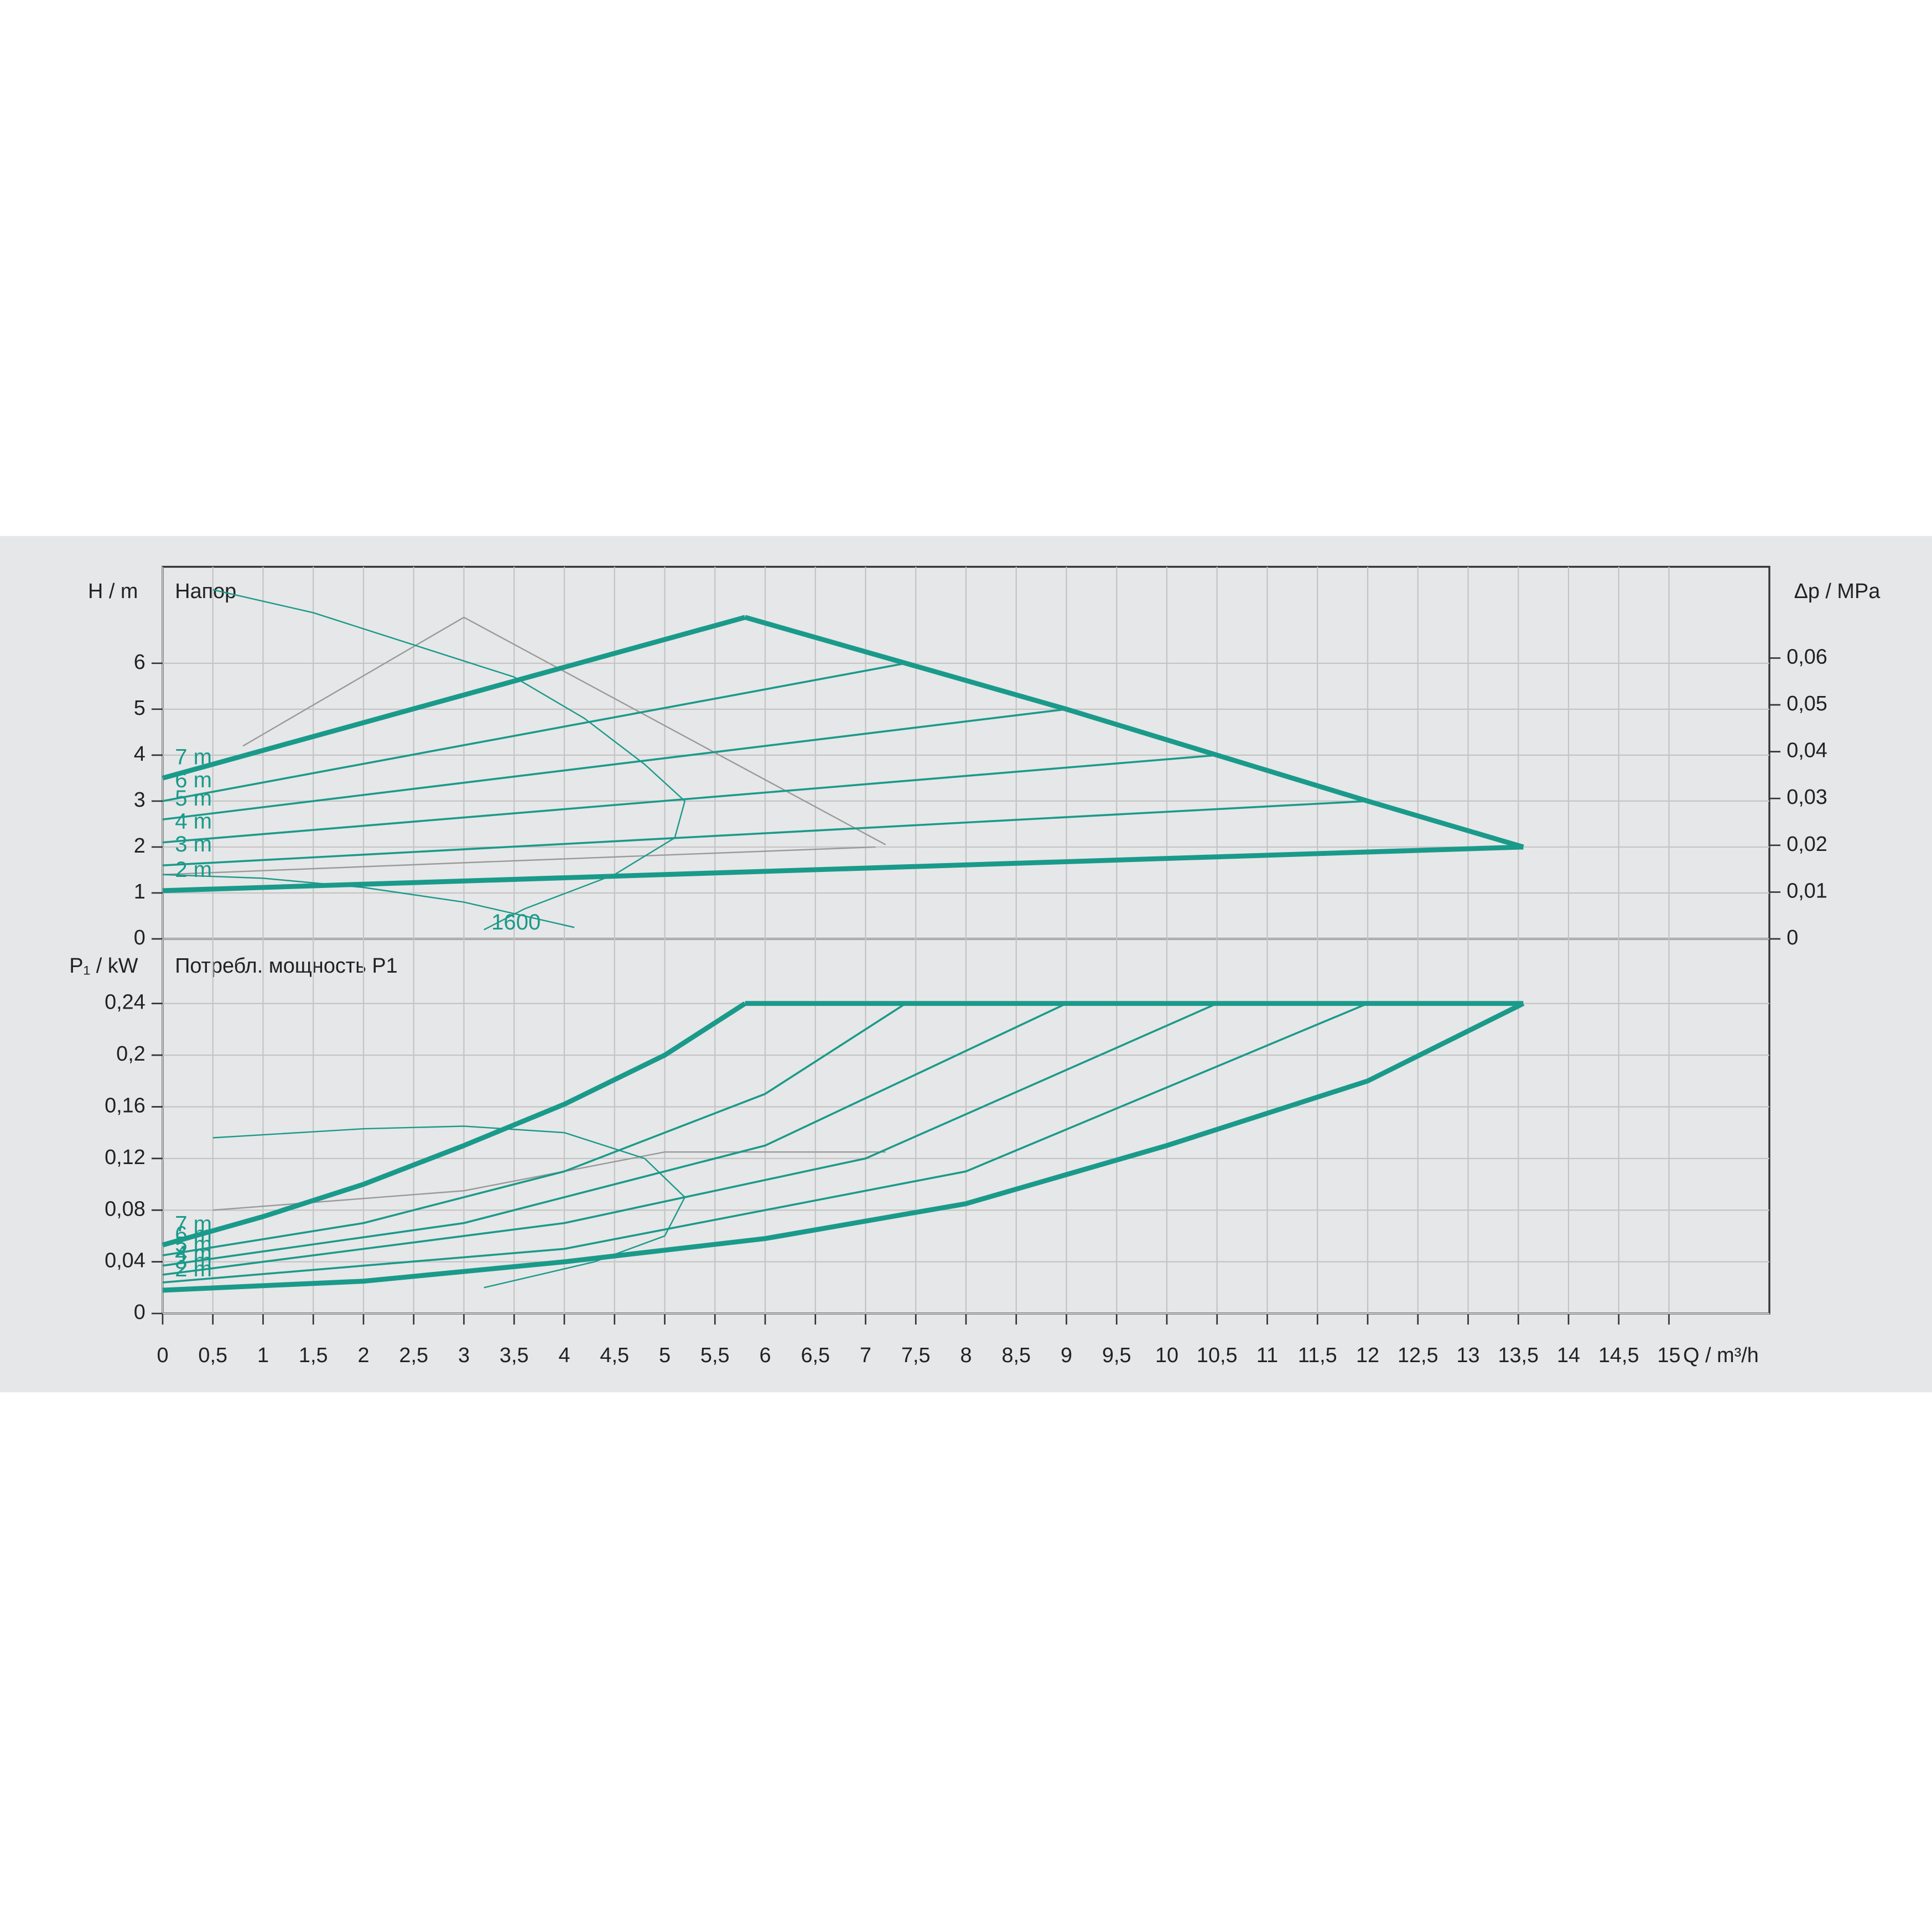  Describe the element at coordinates (205, 592) in the screenshot. I see `panel-title: Напор` at that location.